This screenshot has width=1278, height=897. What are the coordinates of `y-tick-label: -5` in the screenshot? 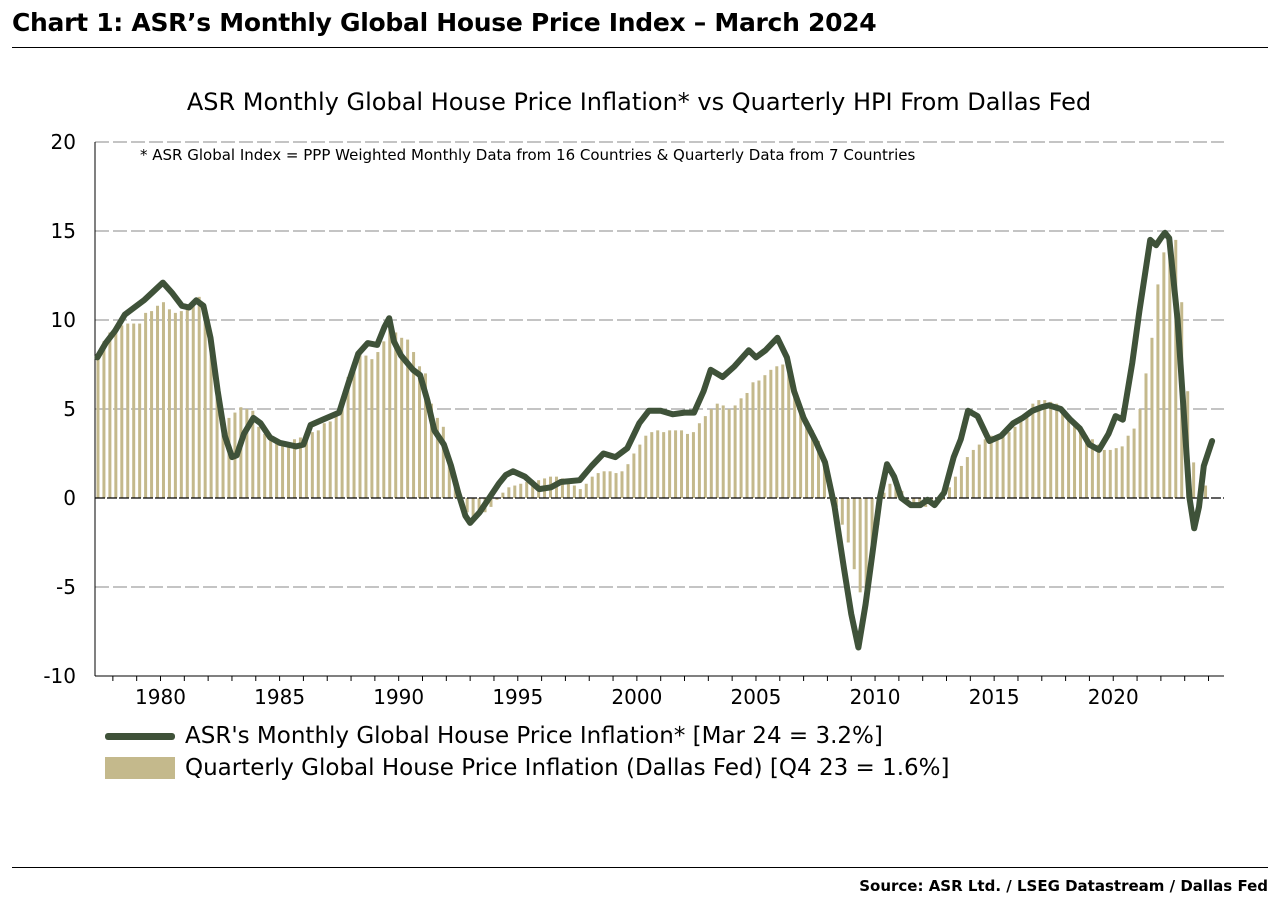 It's located at (66, 587).